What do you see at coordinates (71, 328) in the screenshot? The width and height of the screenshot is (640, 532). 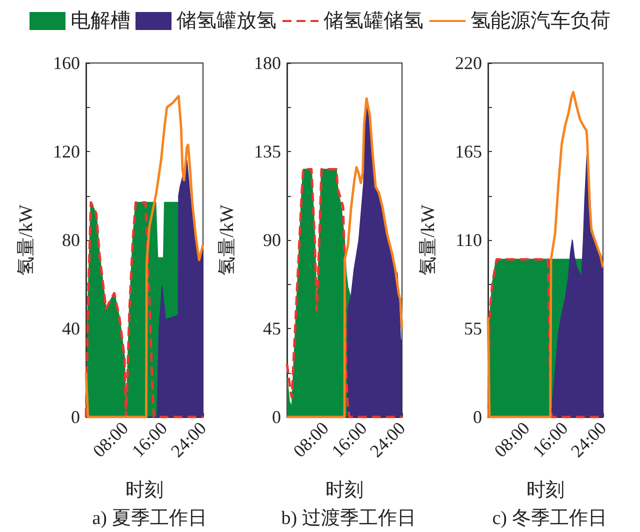 I see `y-tick-label: 40` at bounding box center [71, 328].